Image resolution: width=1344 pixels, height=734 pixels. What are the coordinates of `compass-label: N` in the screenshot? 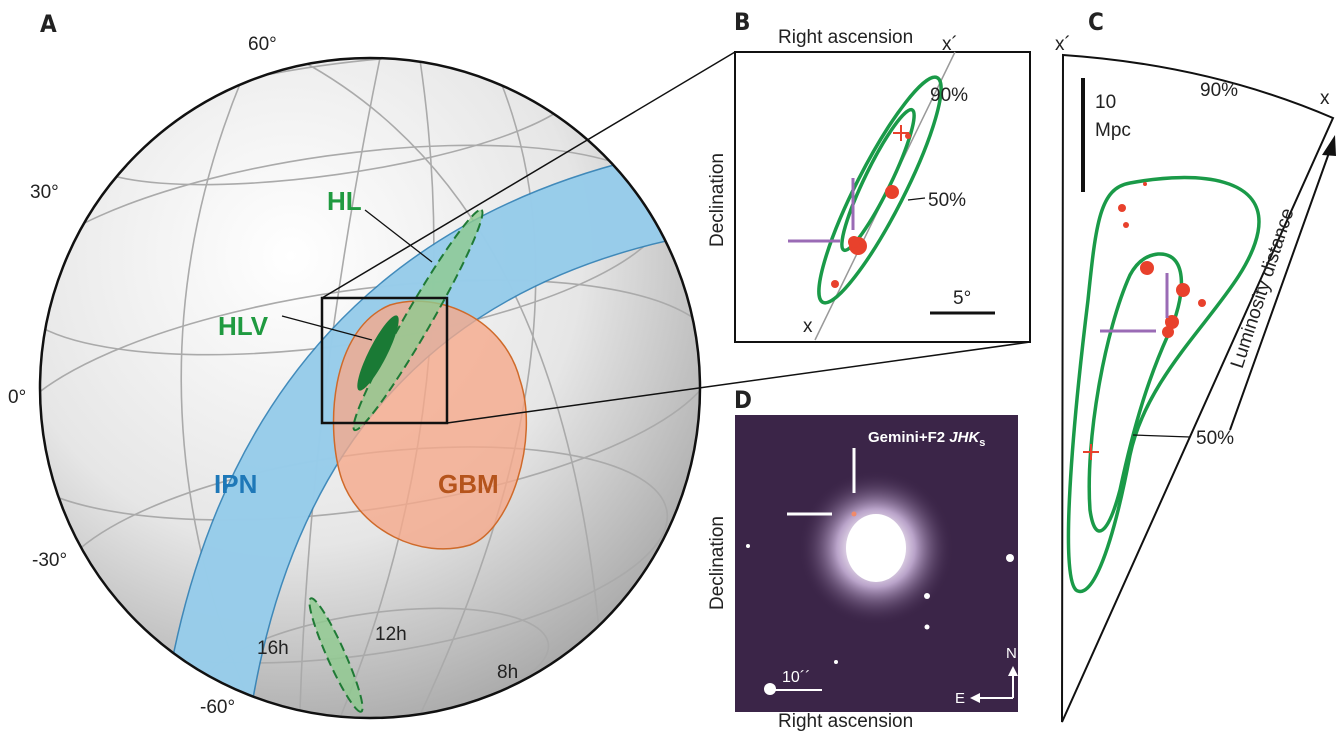 It's located at (1011, 653).